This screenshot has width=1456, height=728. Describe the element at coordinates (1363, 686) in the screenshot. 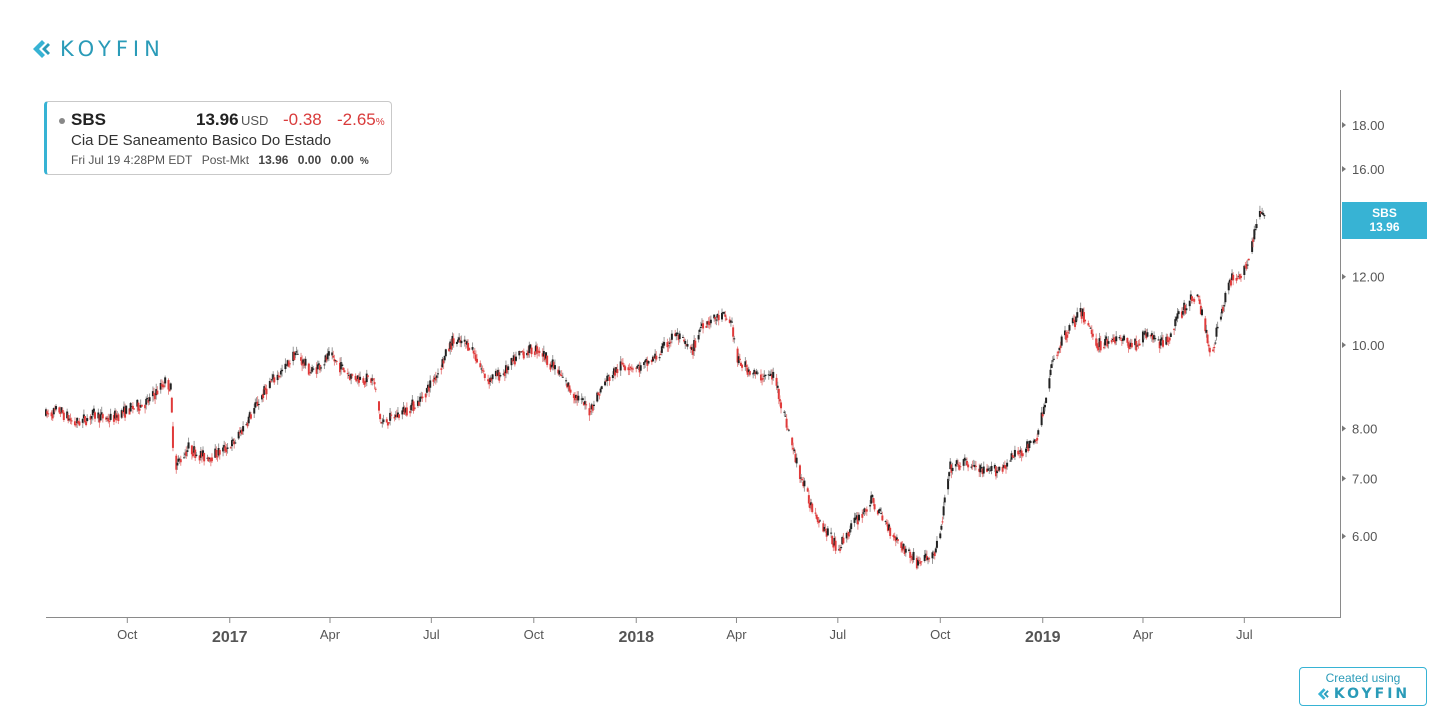

I see `created-using-badge: Created using KOYFIN` at that location.